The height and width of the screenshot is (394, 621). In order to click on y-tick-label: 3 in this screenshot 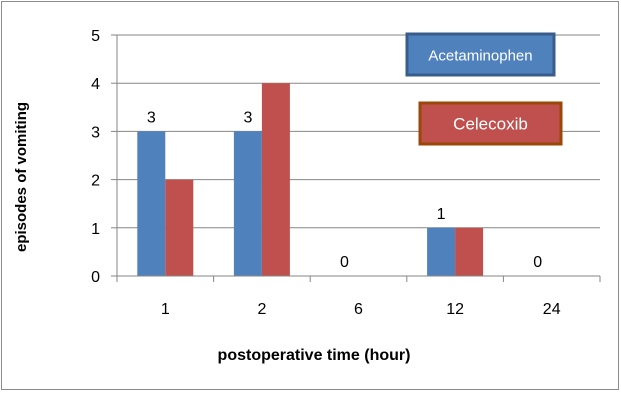, I will do `click(95, 132)`.